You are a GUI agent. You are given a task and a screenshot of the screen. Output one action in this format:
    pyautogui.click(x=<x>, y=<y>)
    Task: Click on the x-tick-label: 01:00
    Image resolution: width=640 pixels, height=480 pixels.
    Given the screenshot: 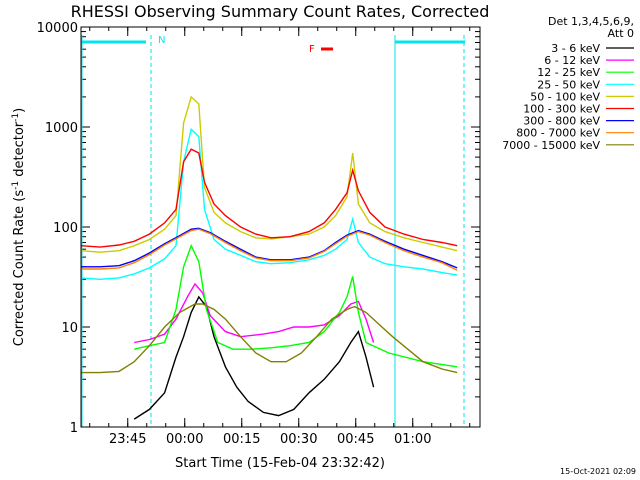 What is the action you would take?
    pyautogui.click(x=412, y=439)
    